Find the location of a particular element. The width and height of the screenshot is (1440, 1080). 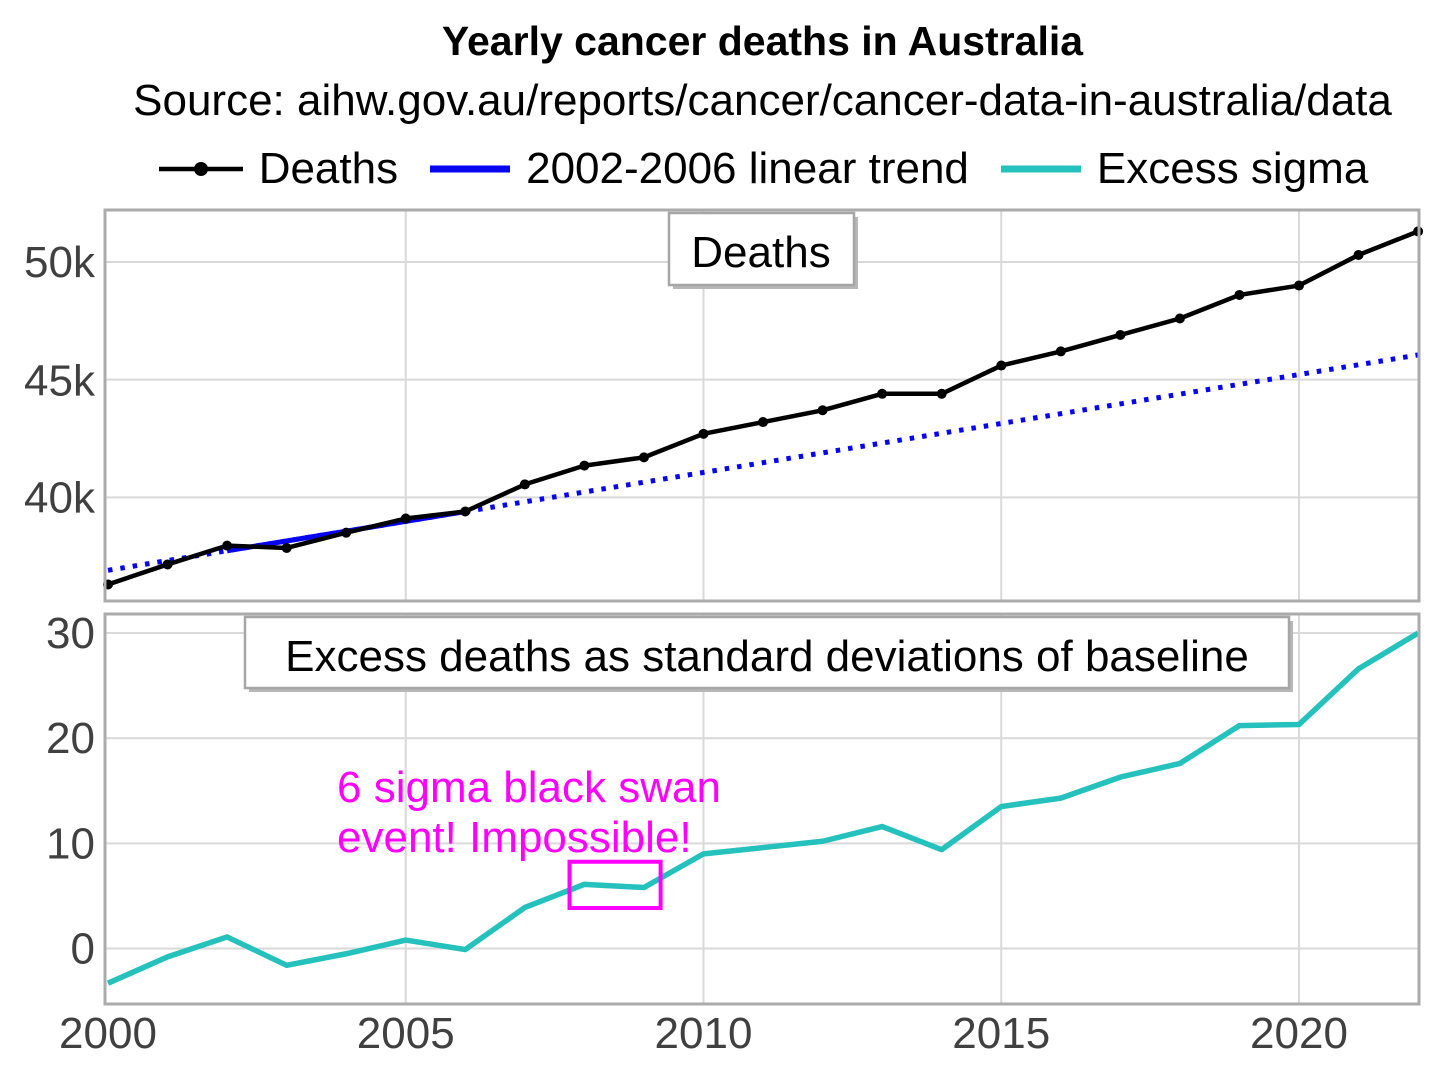

bottom-inset-box is located at coordinates (767, 652).